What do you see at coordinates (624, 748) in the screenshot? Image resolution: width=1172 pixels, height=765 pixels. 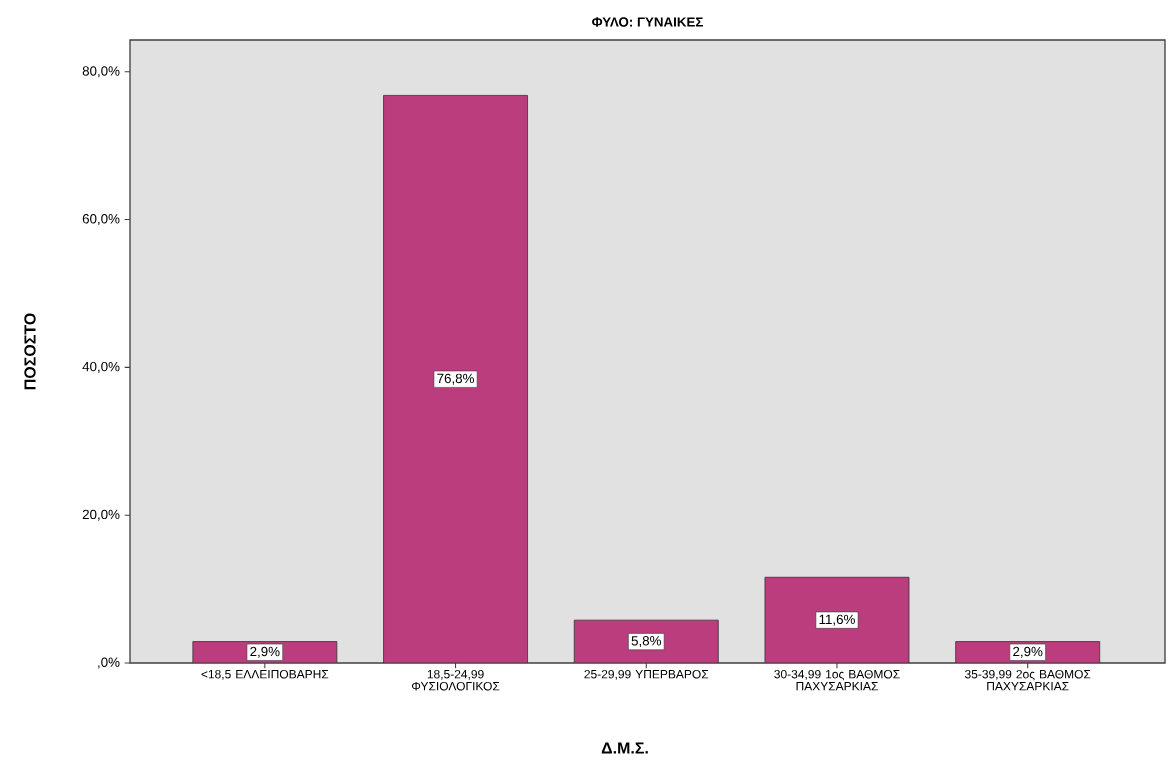 I see `x-axis-title: Δ.Μ.Σ.` at bounding box center [624, 748].